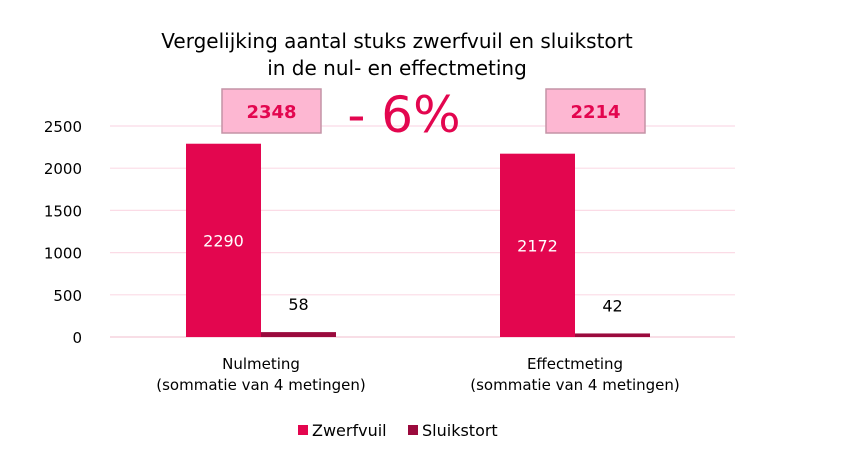  I want to click on data-label: 2290, so click(223, 240).